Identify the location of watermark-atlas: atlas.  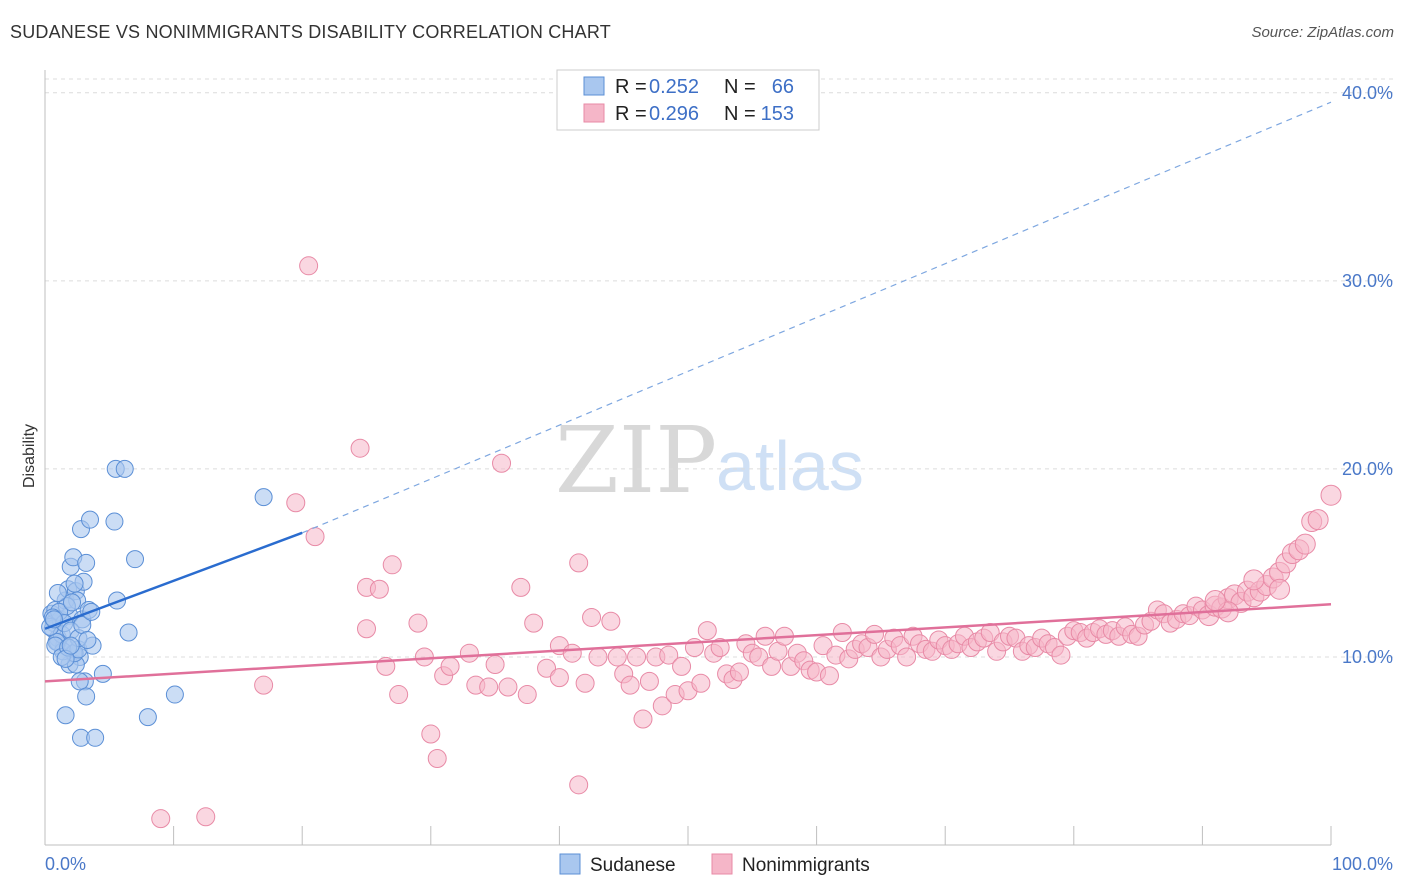
(790, 466).